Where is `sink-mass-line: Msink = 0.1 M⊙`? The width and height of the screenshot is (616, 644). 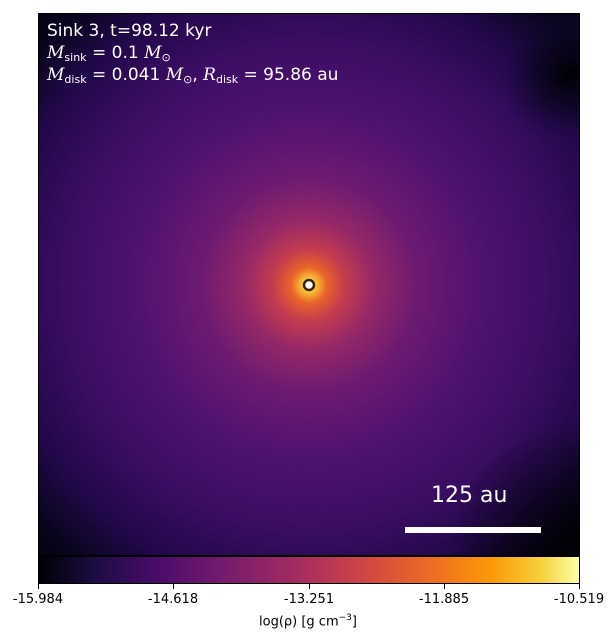 sink-mass-line: Msink = 0.1 M⊙ is located at coordinates (109, 53).